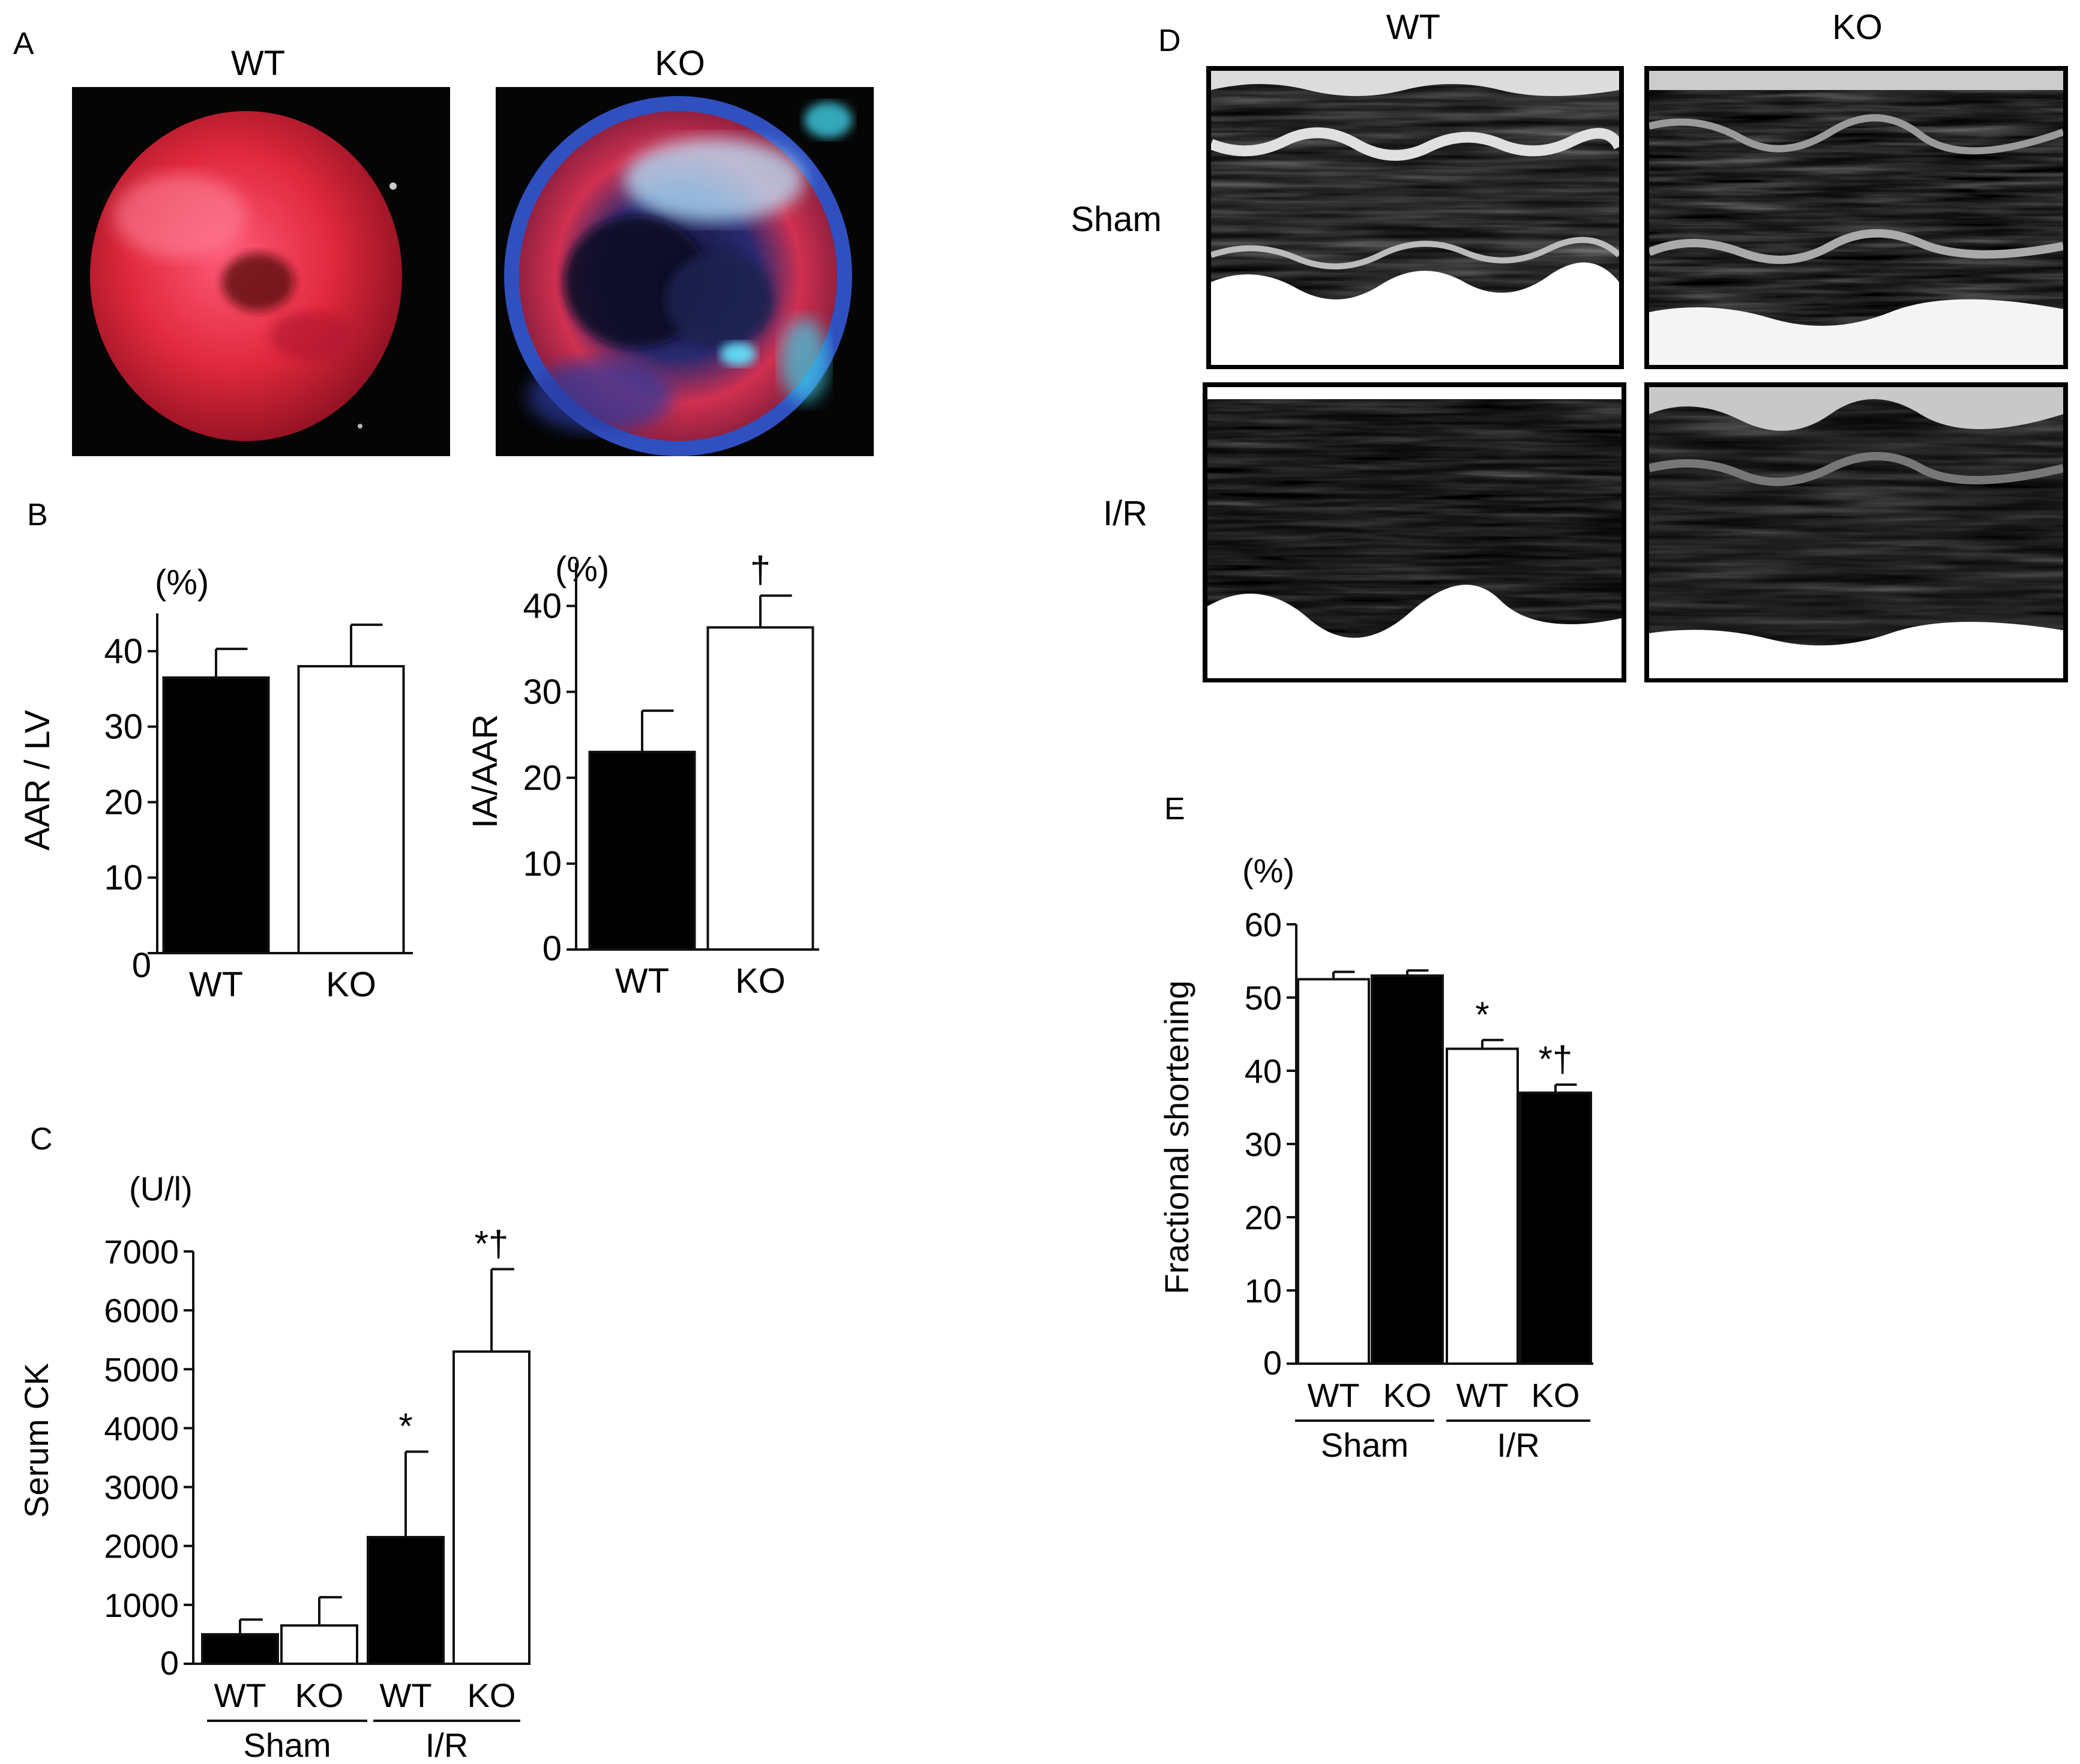  What do you see at coordinates (1264, 998) in the screenshot?
I see `y-tick-label: 50` at bounding box center [1264, 998].